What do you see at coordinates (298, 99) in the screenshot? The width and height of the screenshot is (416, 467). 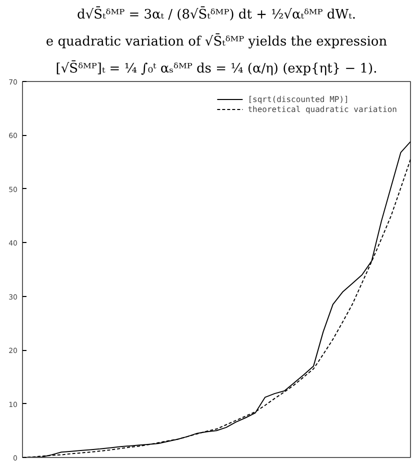 I see `legend-label: [sqrt(discounted MP)]` at bounding box center [298, 99].